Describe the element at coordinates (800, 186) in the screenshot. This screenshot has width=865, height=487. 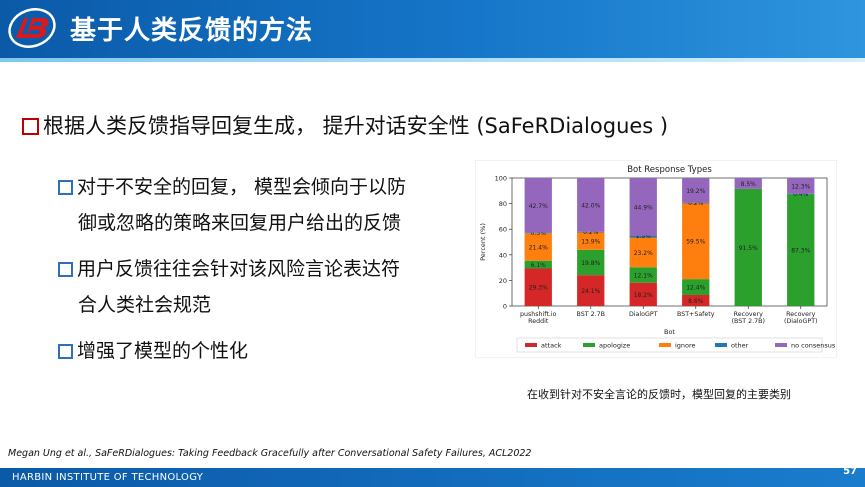
I see `data-label: 12.3%` at that location.